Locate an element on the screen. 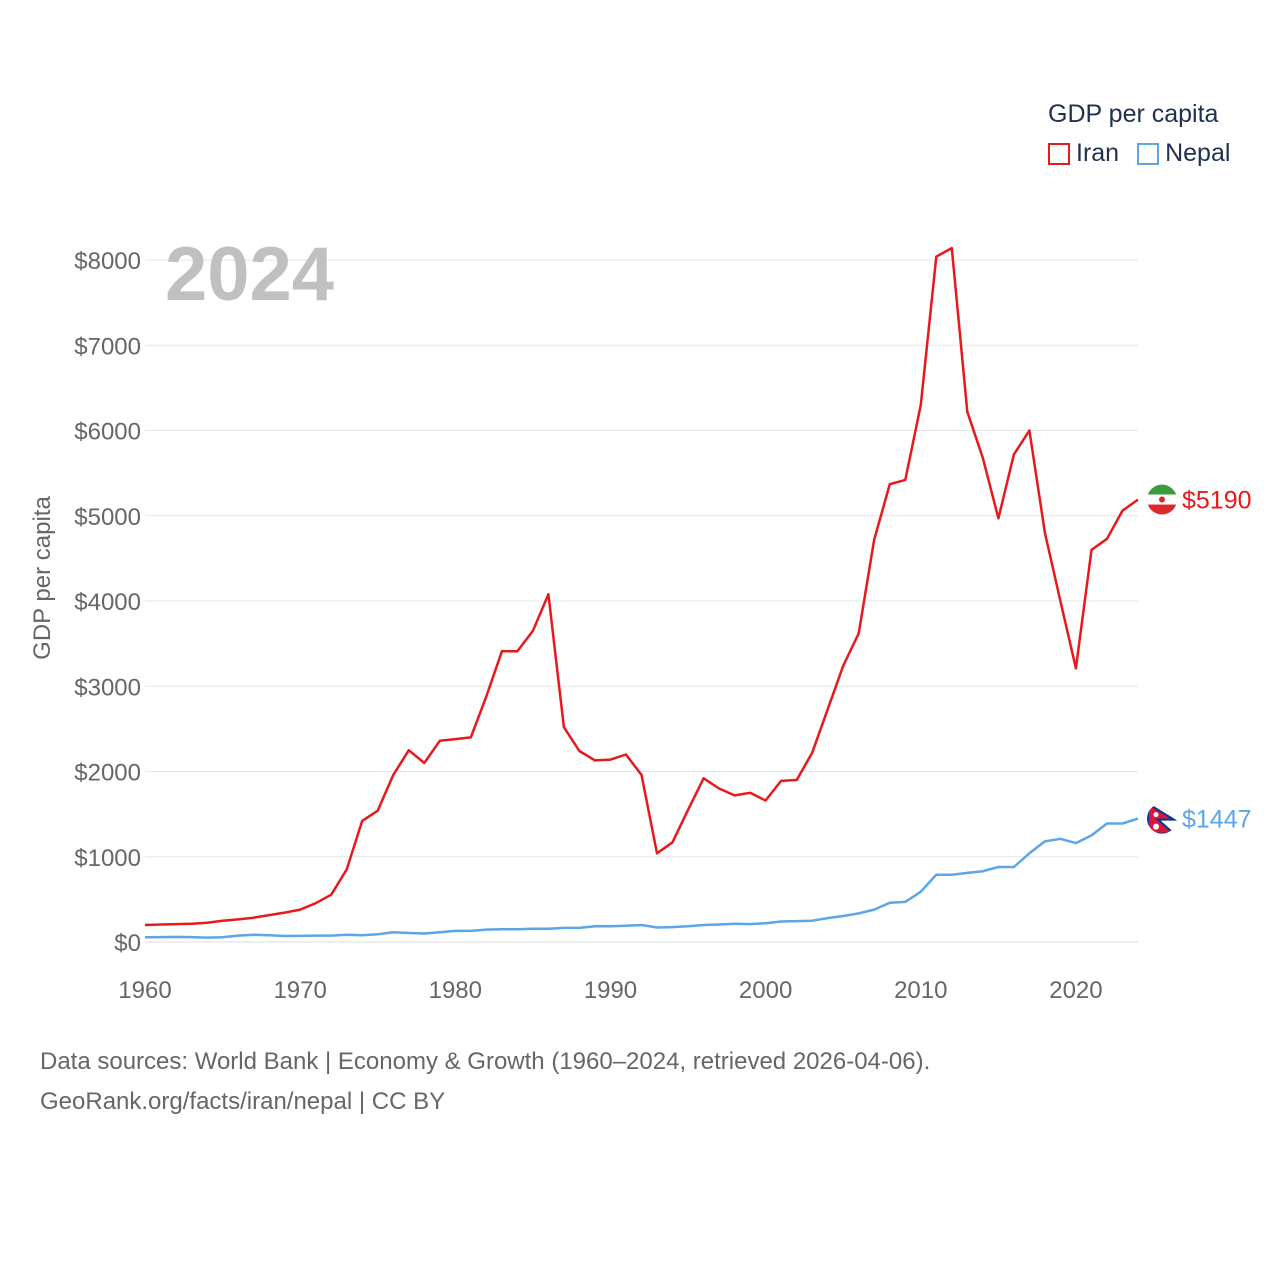  y-tick-label: $0 is located at coordinates (127, 943).